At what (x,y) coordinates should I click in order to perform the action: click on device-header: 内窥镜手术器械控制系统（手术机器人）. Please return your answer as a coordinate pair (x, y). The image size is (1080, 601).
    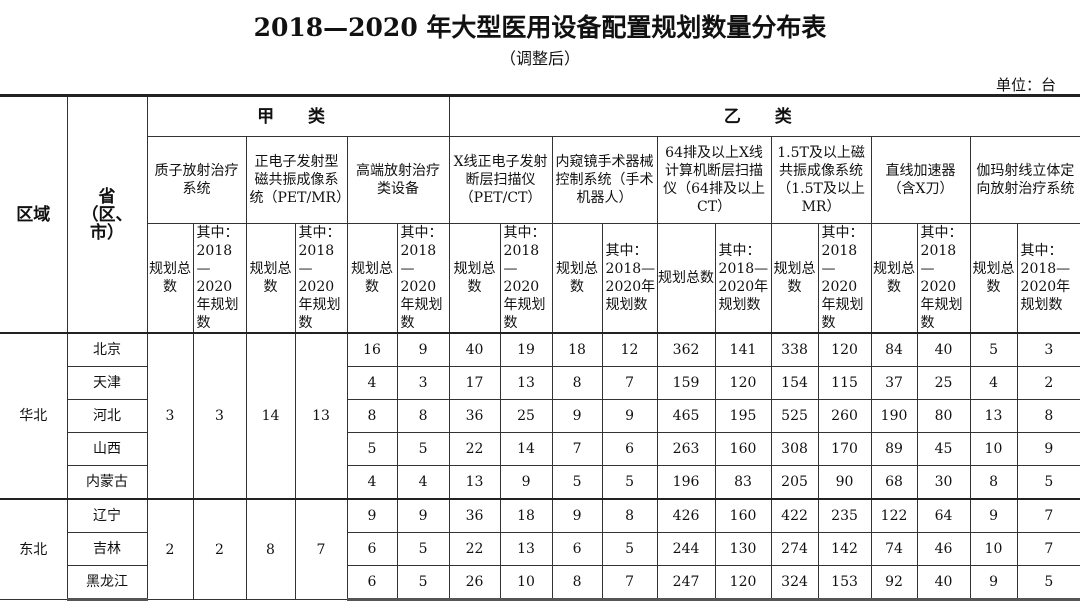
    Looking at the image, I should click on (604, 180).